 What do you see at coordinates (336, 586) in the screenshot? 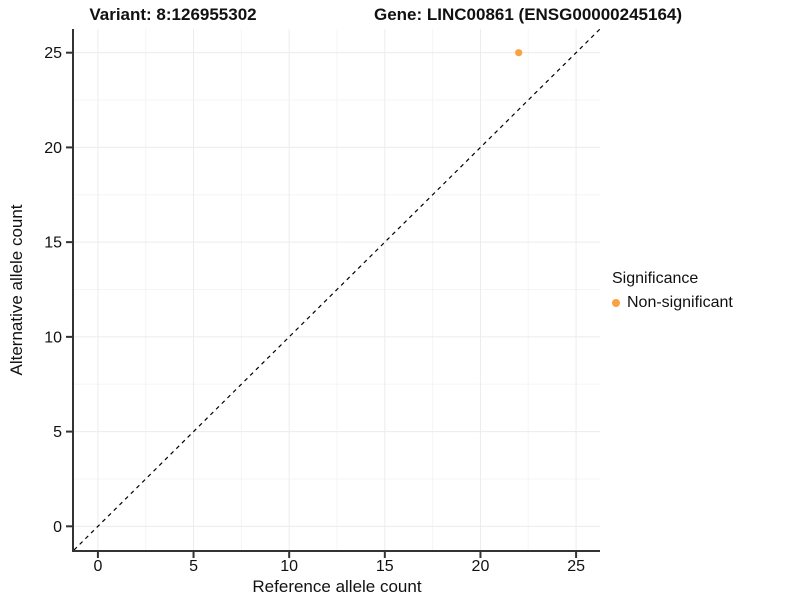
I see `x-axis-title: Reference allele count` at bounding box center [336, 586].